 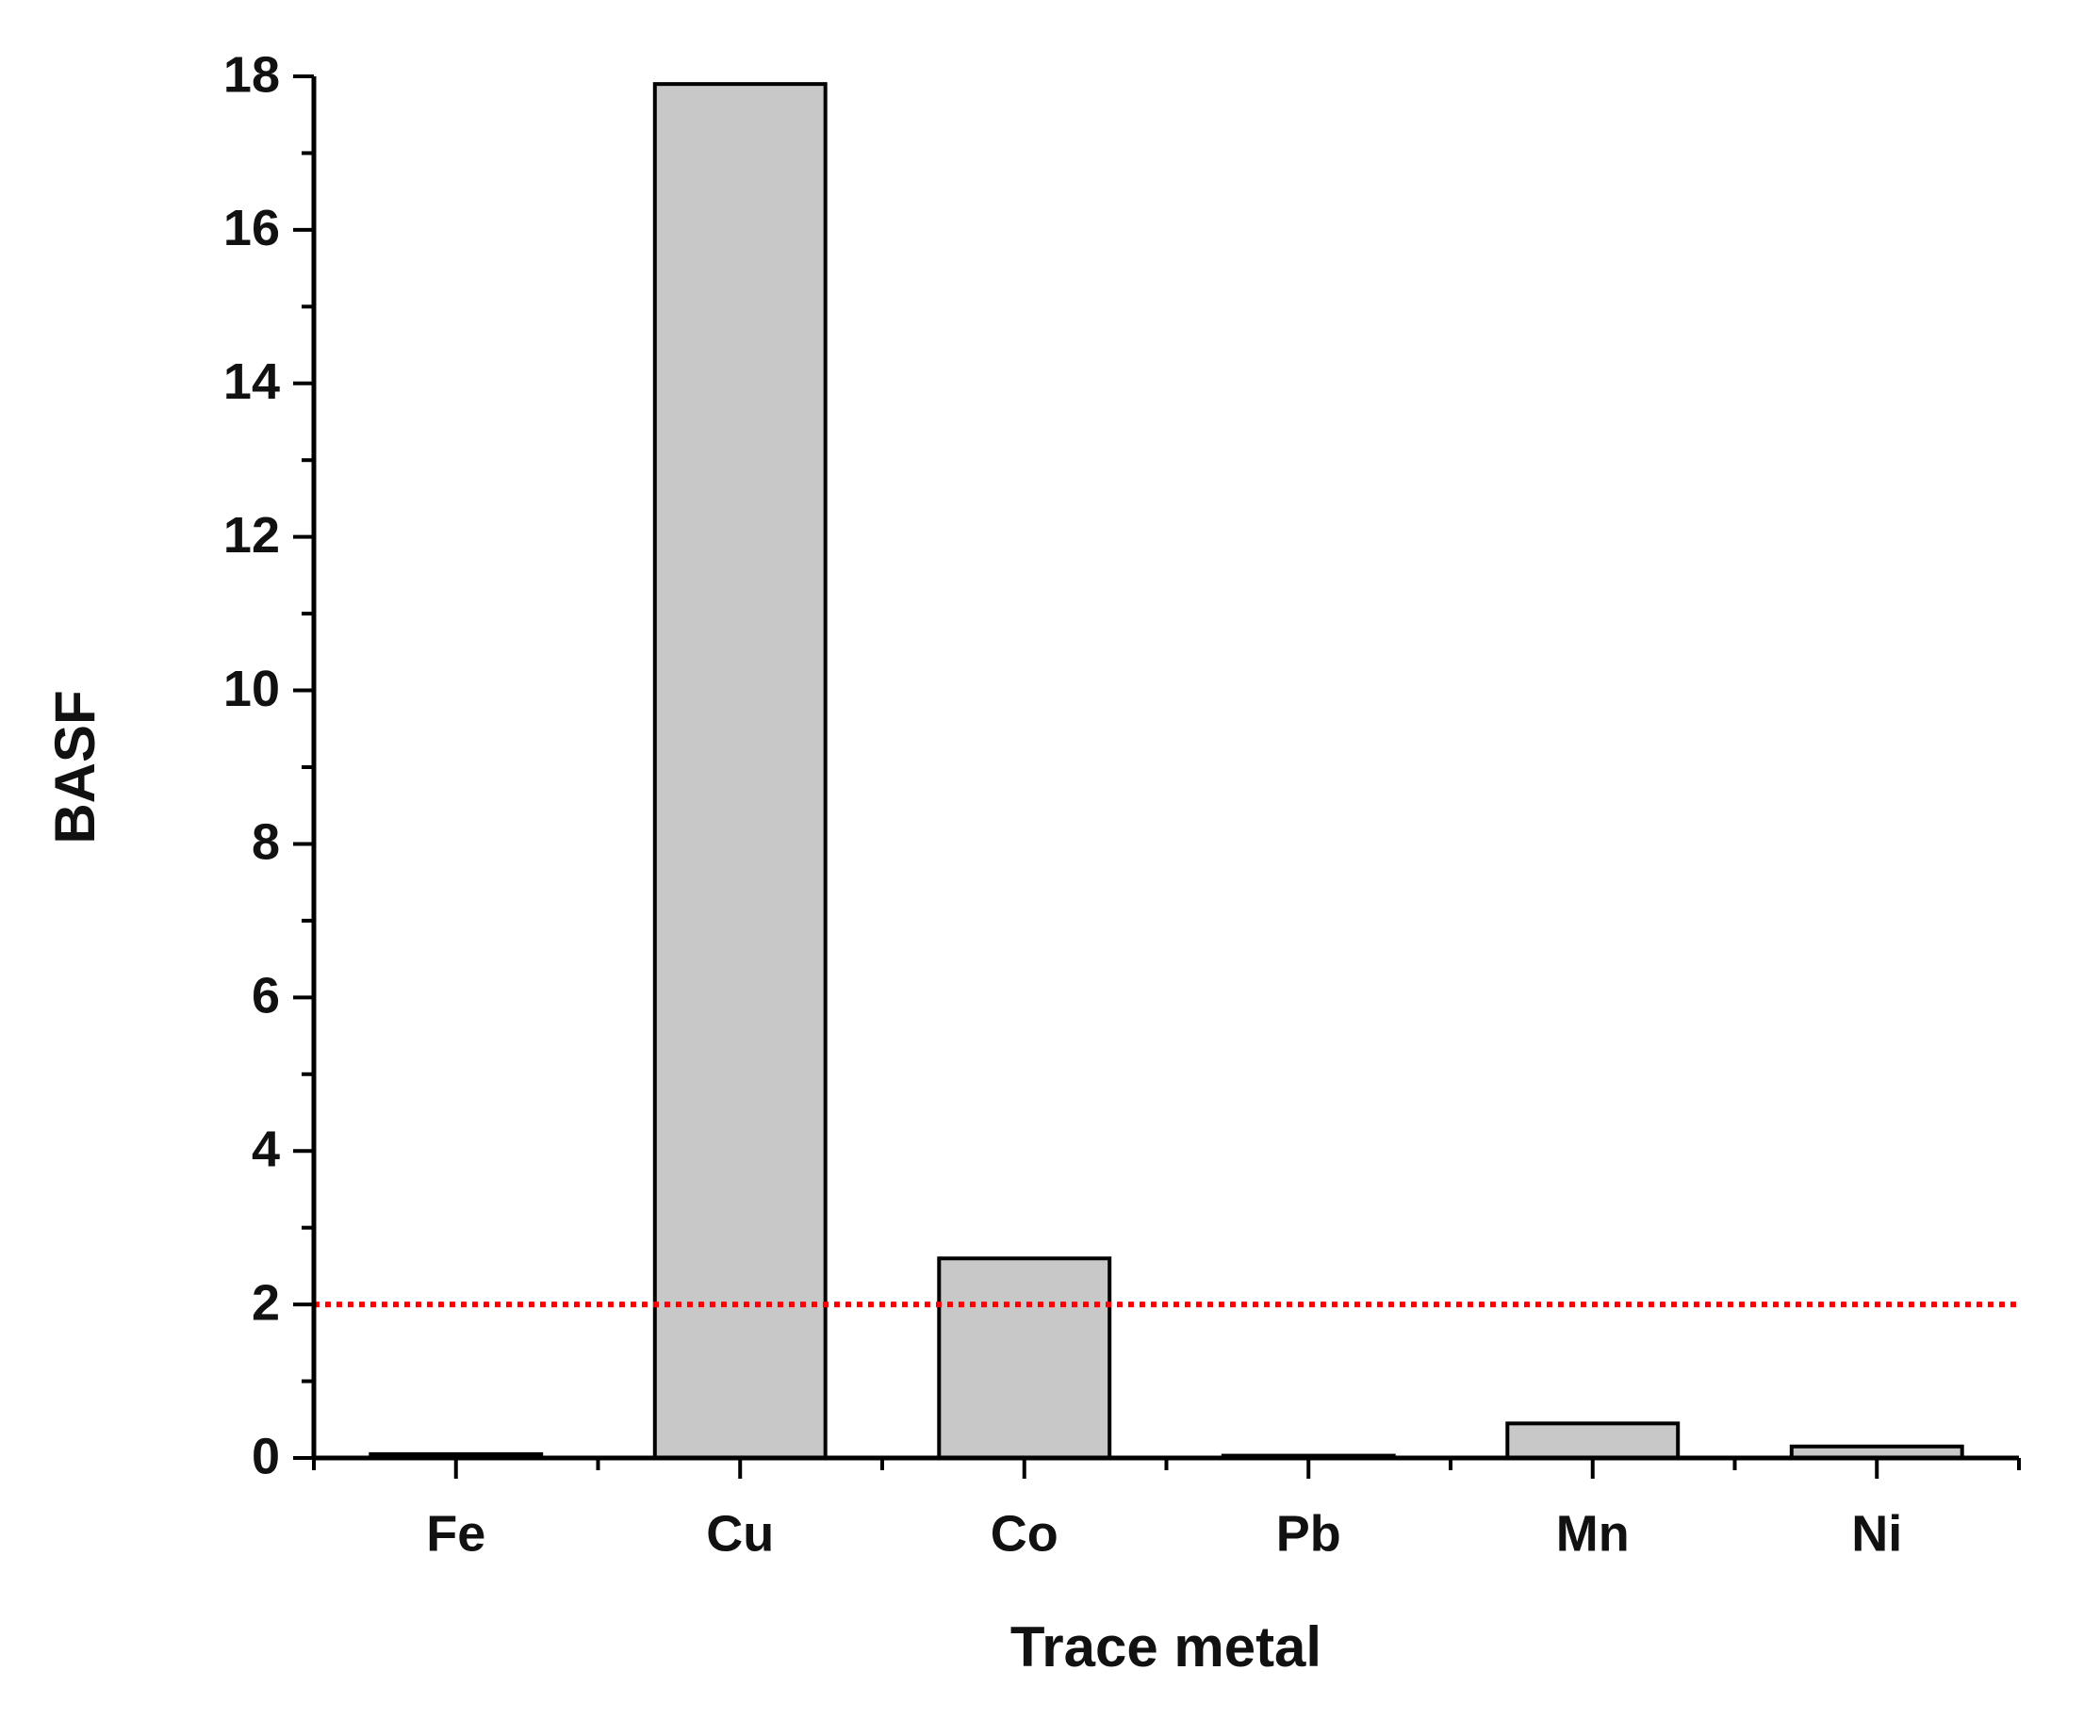 I want to click on y-tick-label: 4, so click(x=266, y=1149).